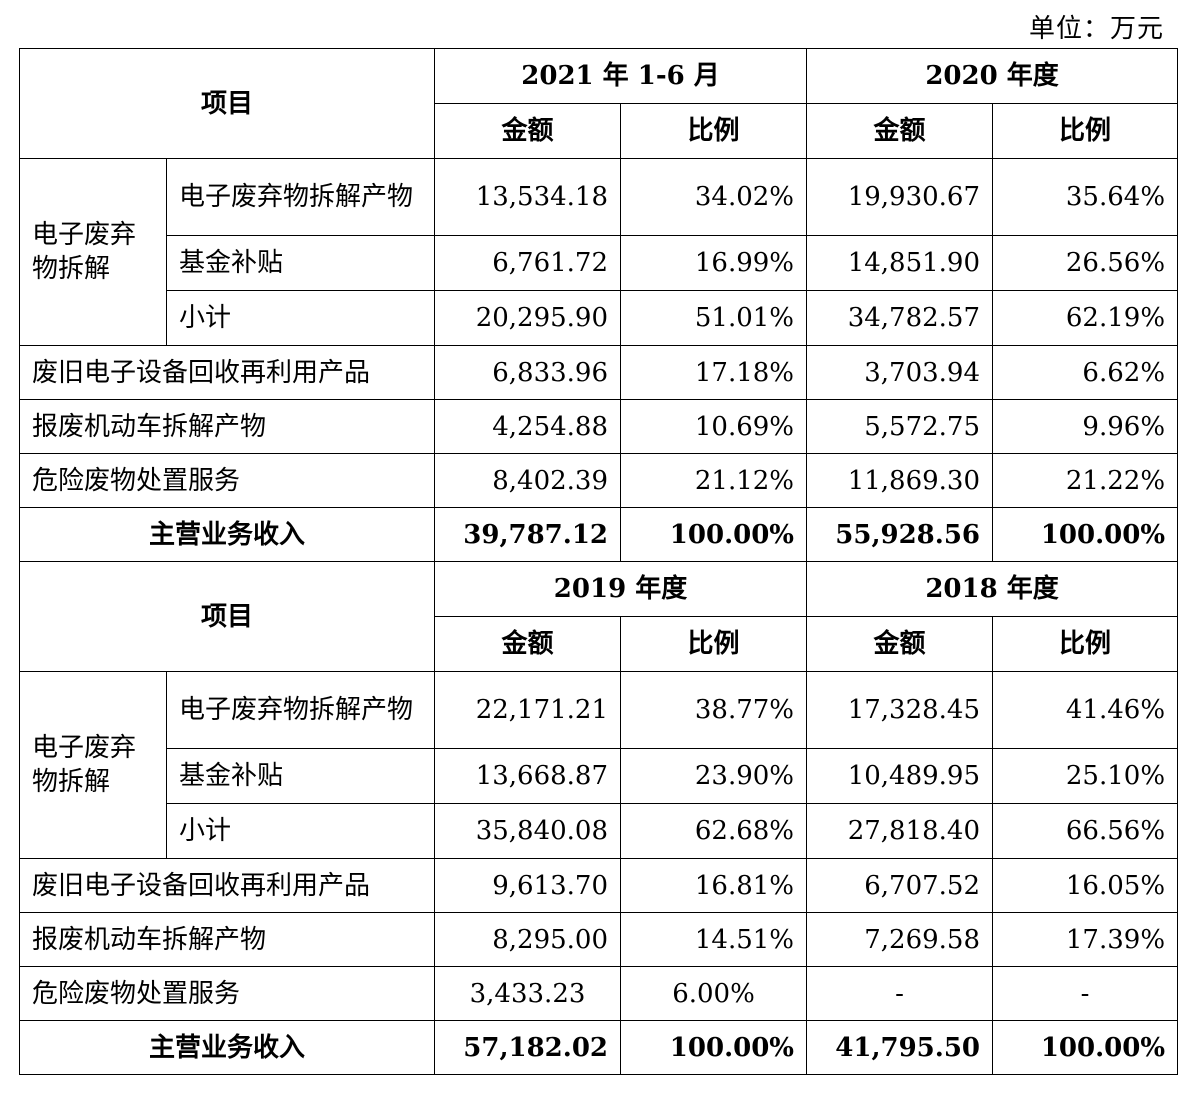 This screenshot has width=1200, height=1108. I want to click on row-label: 报废机动车拆解产物, so click(227, 939).